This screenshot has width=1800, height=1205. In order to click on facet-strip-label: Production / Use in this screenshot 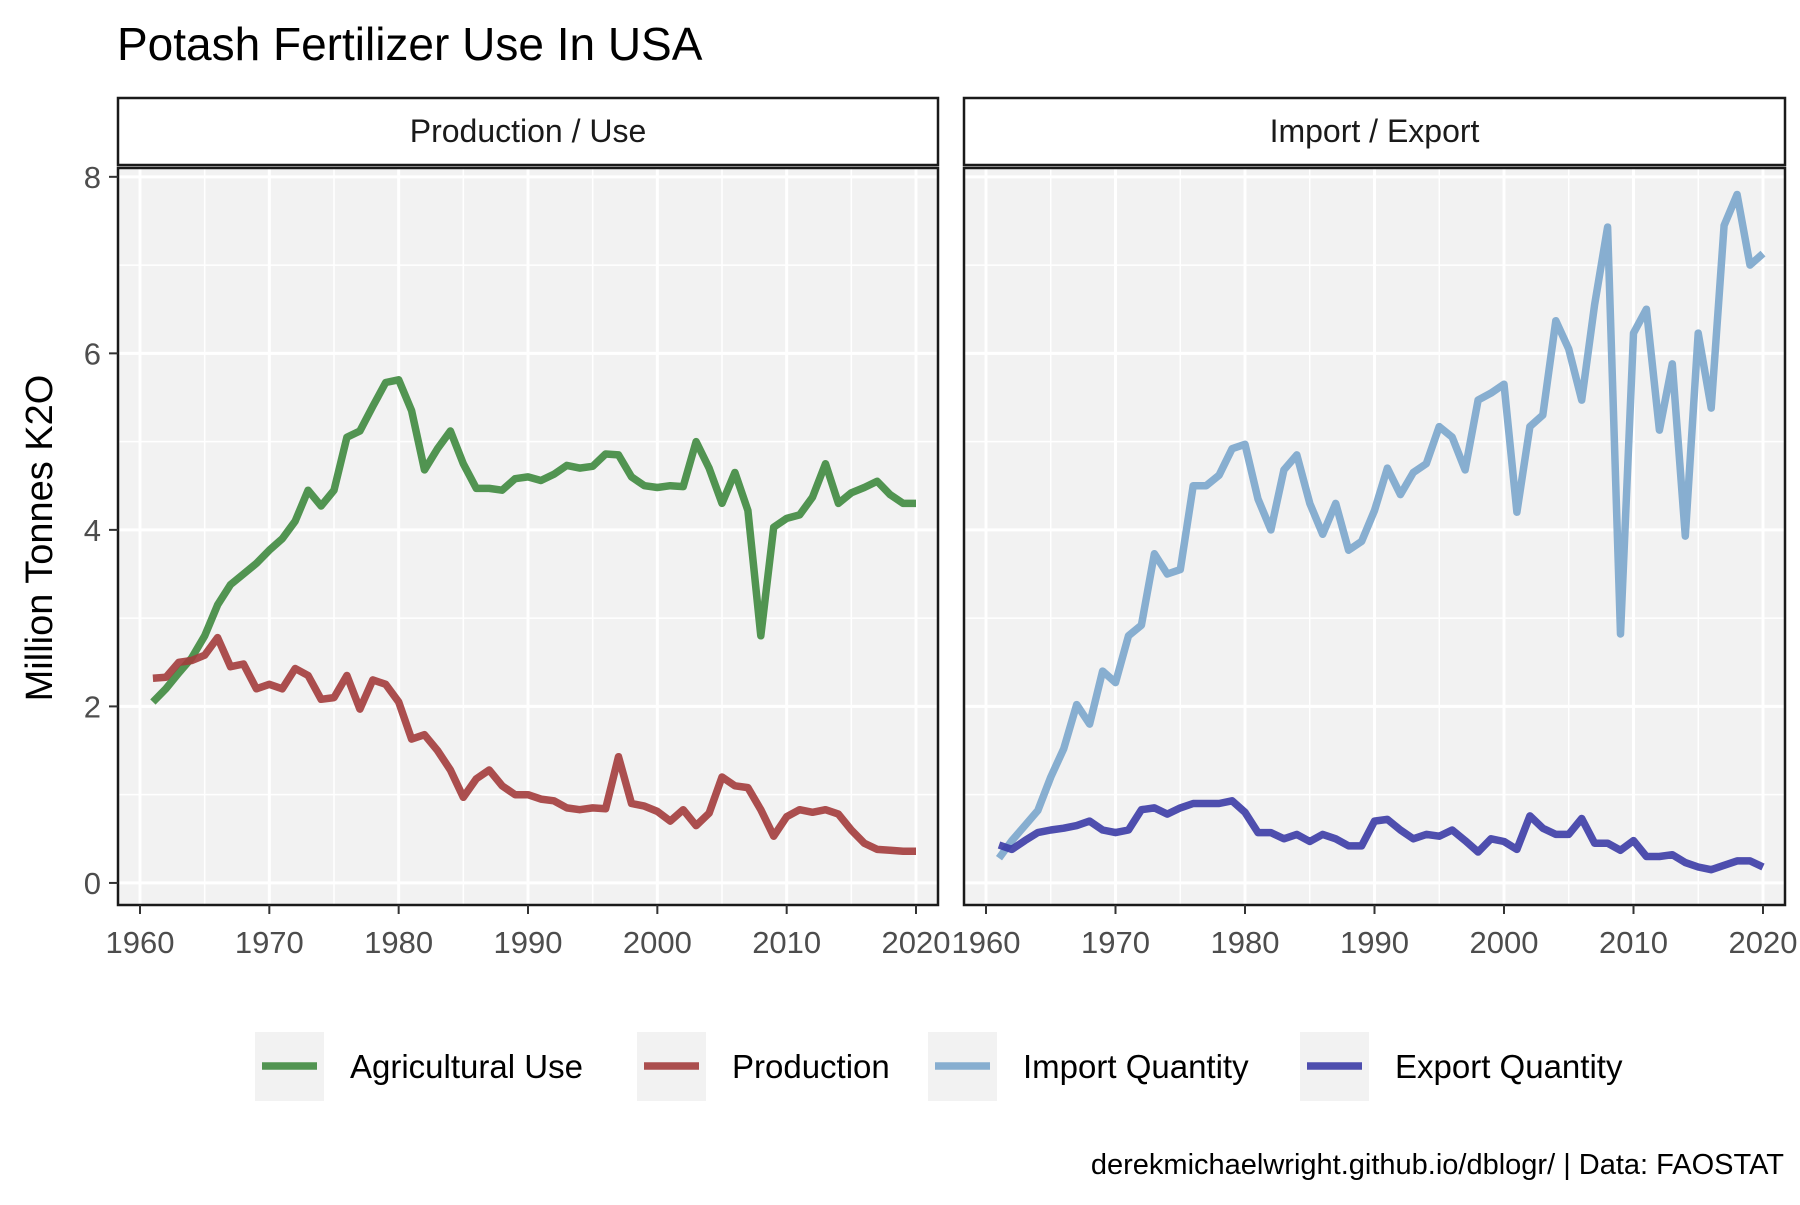, I will do `click(528, 131)`.